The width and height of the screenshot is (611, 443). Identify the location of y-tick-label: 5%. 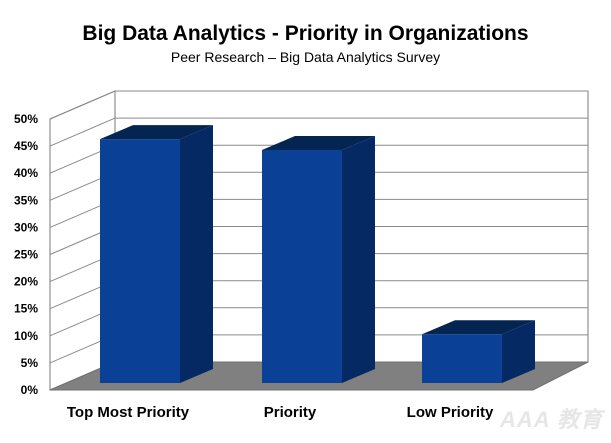
(30, 363).